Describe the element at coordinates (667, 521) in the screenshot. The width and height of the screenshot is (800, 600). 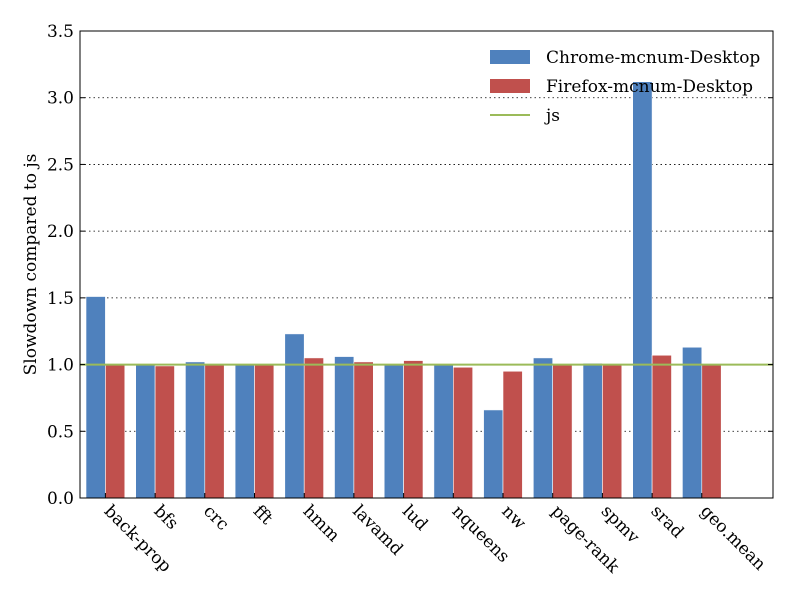
I see `x-tick-label: srad` at that location.